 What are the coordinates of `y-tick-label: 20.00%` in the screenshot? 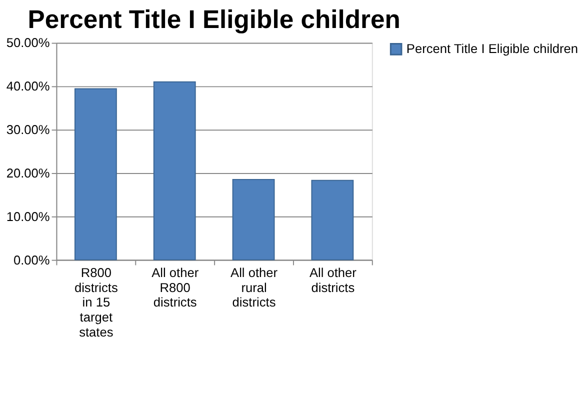 It's located at (28, 172).